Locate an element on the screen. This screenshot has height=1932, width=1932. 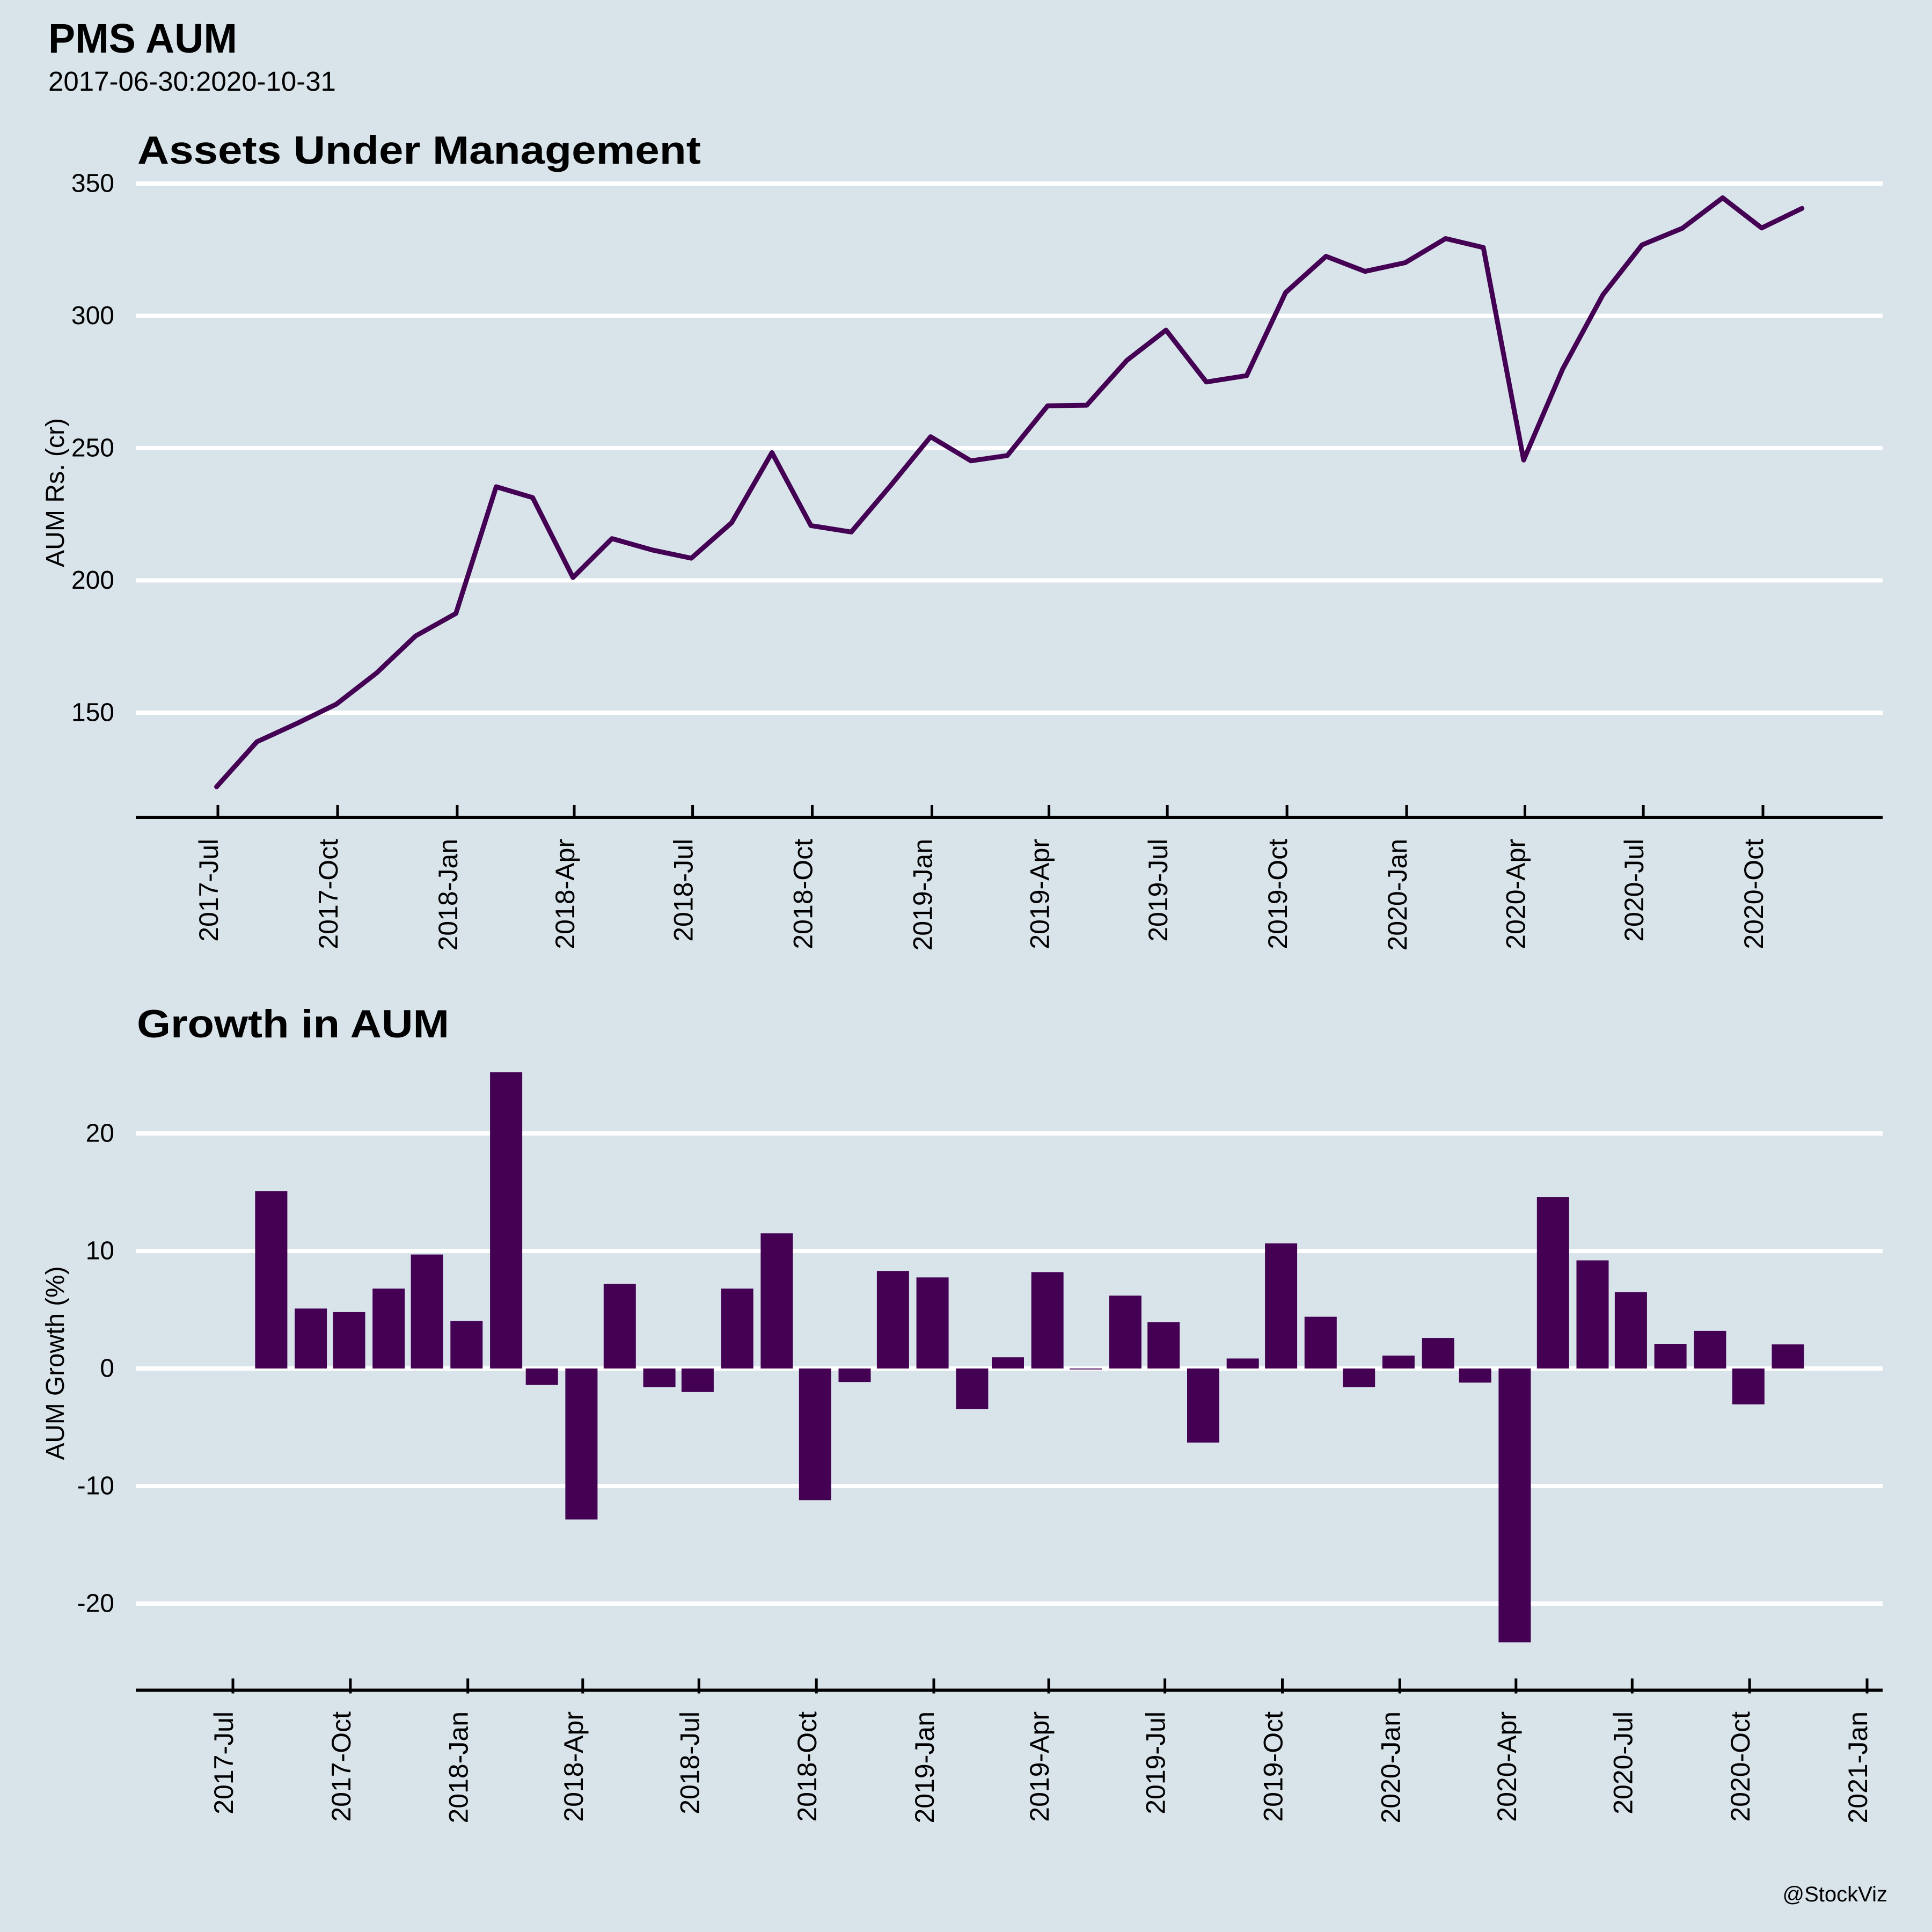
svg-text: Growth in AUM is located at coordinates (293, 1024).